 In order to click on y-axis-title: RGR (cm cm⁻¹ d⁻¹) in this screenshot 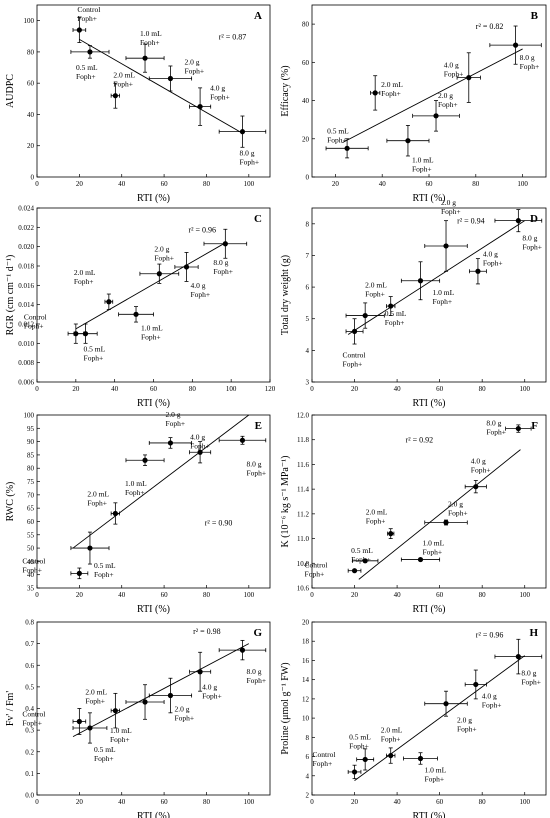, I will do `click(10, 295)`.